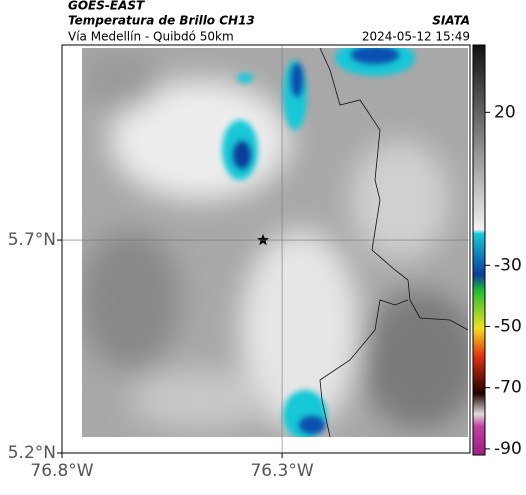 This screenshot has width=526, height=495. I want to click on colorbar-label: -30, so click(508, 265).